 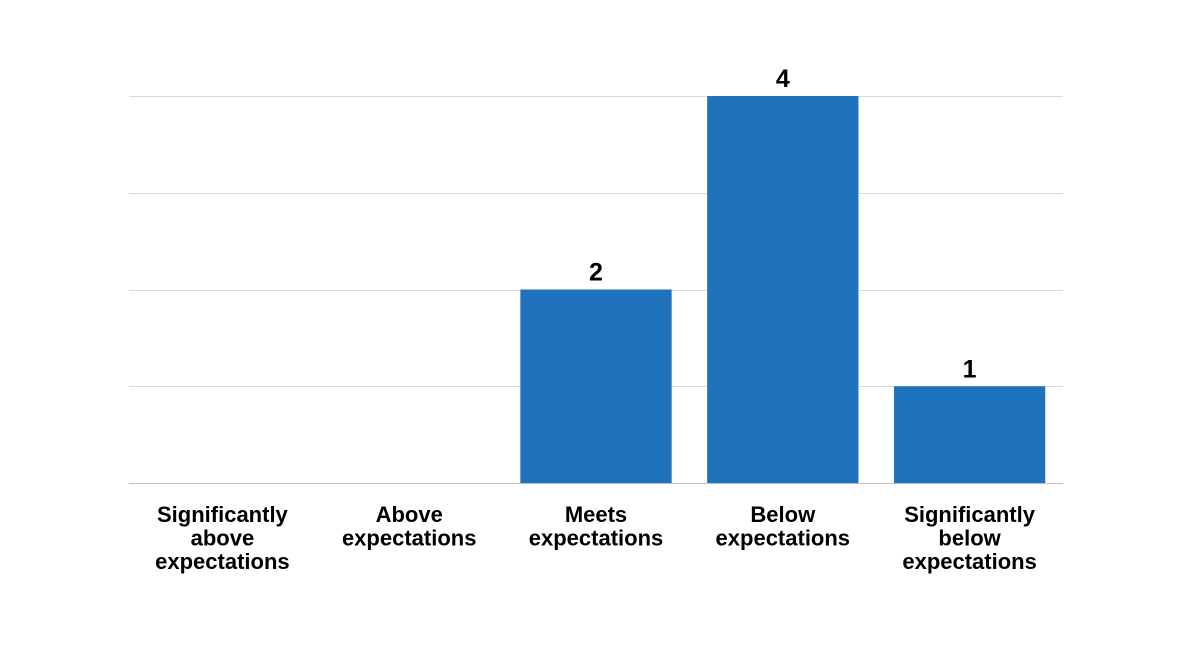 I want to click on x-tick-label: Above expectations, so click(x=409, y=526).